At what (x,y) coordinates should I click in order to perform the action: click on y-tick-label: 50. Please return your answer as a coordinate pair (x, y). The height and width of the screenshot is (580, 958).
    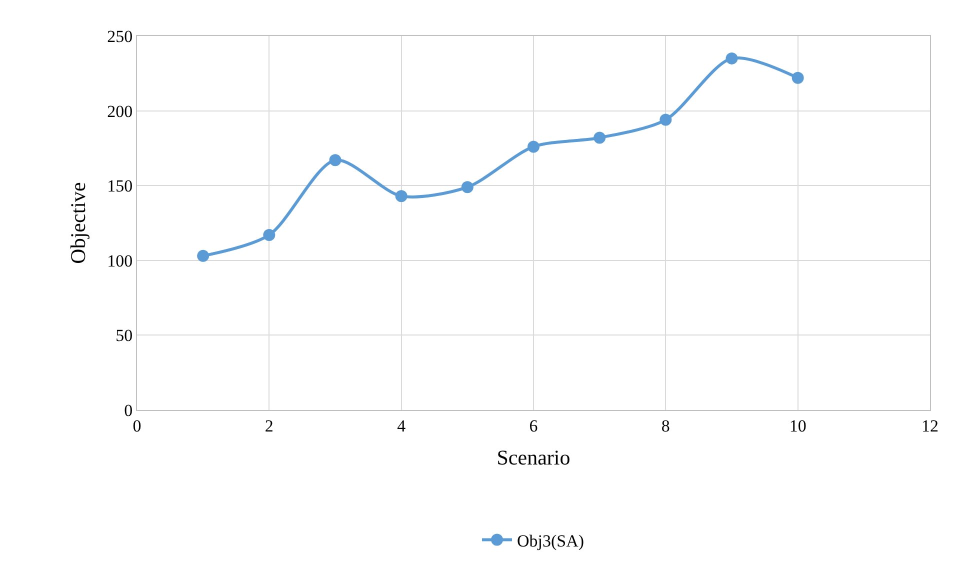
    Looking at the image, I should click on (124, 336).